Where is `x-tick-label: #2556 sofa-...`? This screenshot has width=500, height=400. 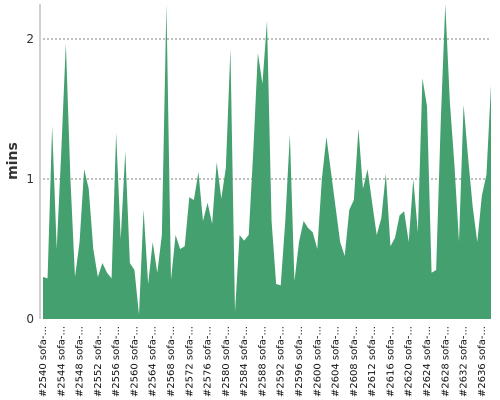 x-tick-label: #2556 sofa-... is located at coordinates (116, 361).